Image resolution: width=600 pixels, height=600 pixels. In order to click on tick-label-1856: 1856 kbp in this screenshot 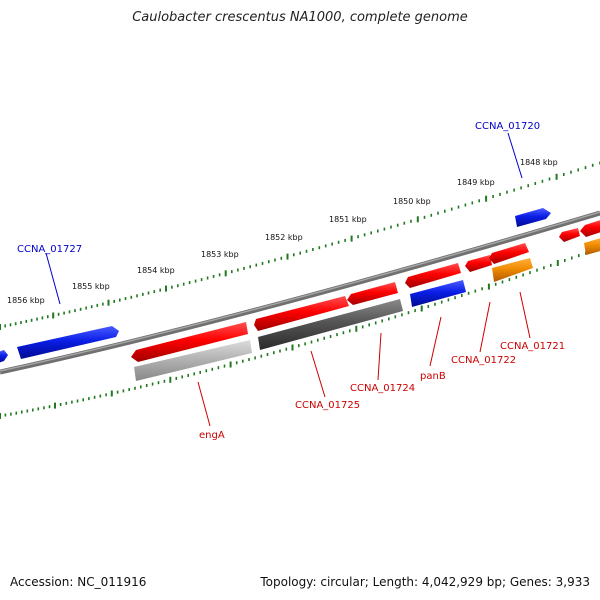, I will do `click(26, 300)`.